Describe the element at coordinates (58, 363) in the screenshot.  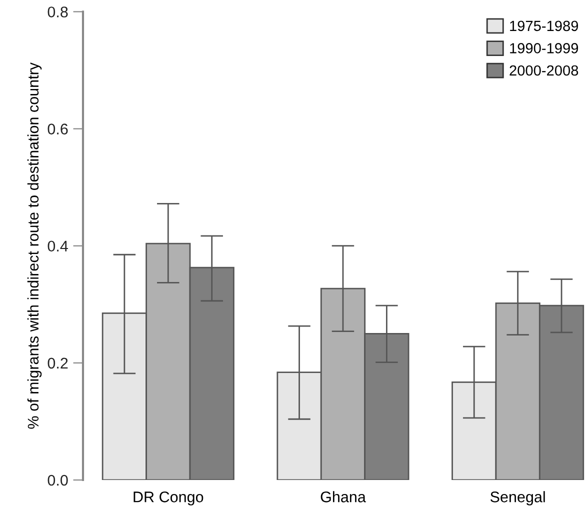
I see `y-tick-label: 0.2` at that location.